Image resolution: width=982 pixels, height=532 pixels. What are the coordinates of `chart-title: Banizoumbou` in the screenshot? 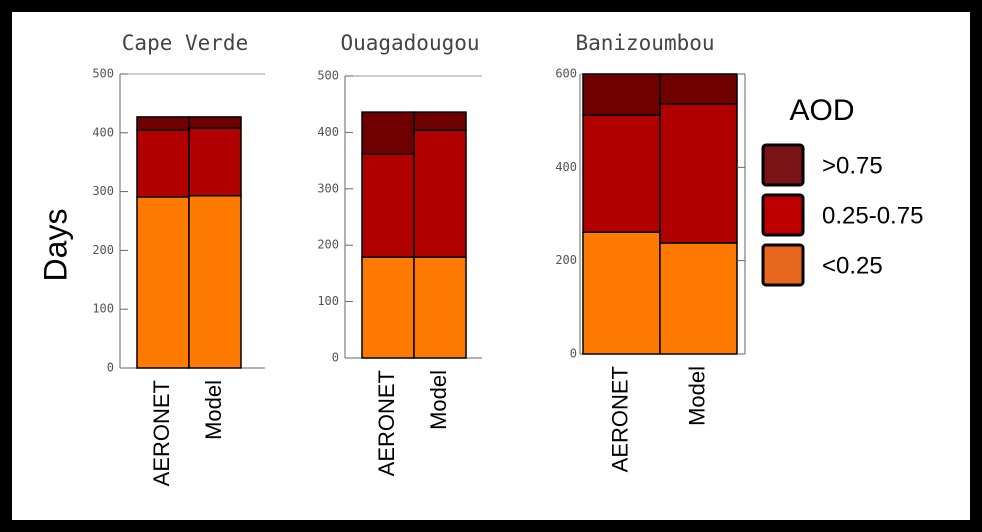 It's located at (644, 43).